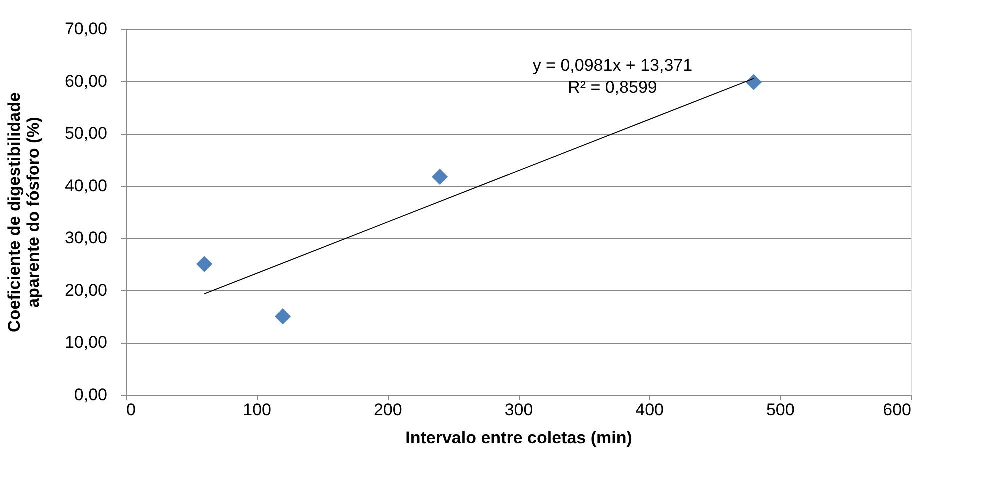 Image resolution: width=985 pixels, height=478 pixels. What do you see at coordinates (131, 410) in the screenshot?
I see `x-tick-label: 0` at bounding box center [131, 410].